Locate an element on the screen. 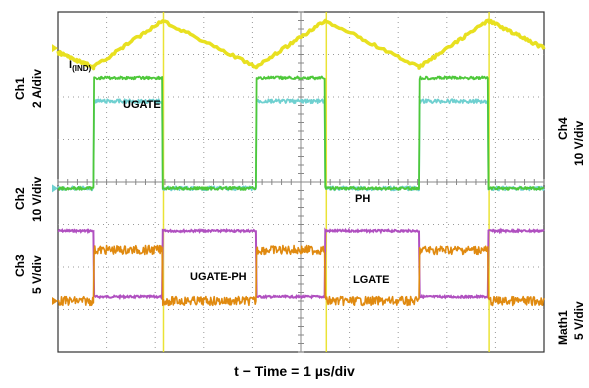 Image resolution: width=589 pixels, height=388 pixels. ch3-scale-text: 5 V/div is located at coordinates (37, 274).